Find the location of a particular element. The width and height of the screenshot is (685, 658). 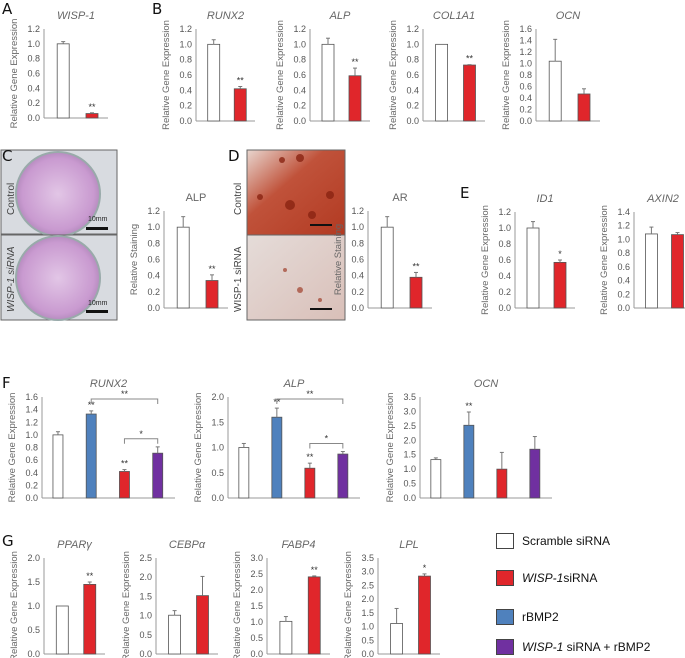

y-axis-label: Relative Staining is located at coordinates (338, 259).